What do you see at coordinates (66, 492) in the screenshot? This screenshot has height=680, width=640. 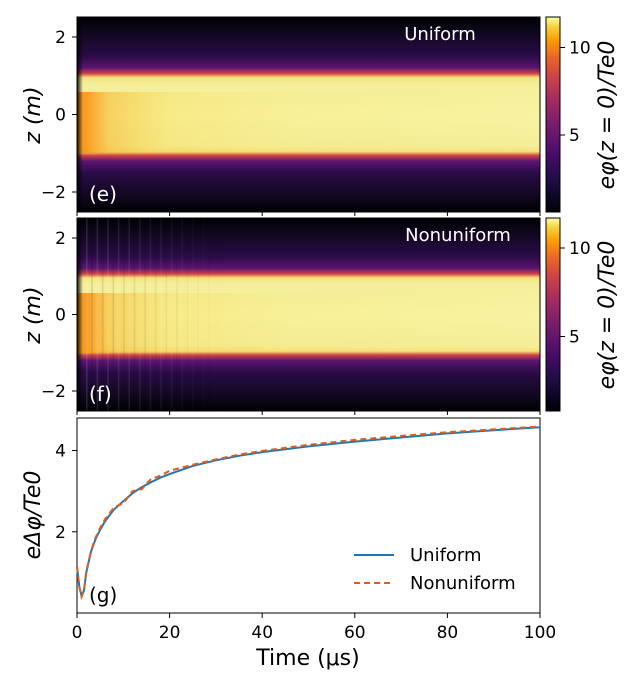 I see `line-g-yticks: 24` at bounding box center [66, 492].